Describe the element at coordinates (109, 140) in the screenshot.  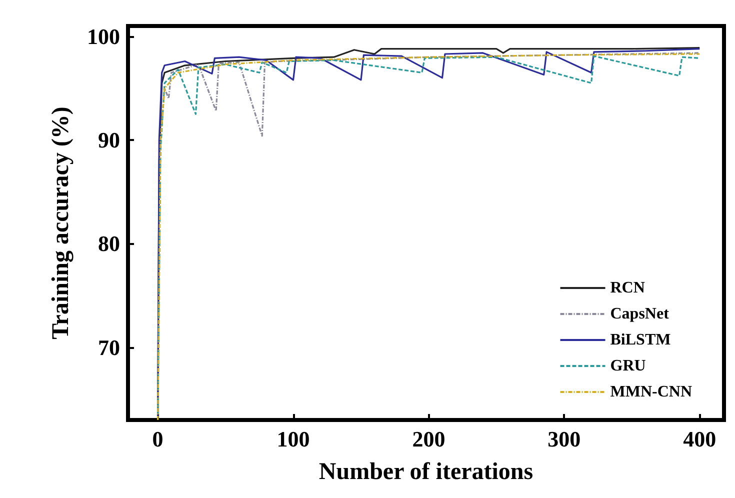
I see `y-tick-label: 90` at that location.